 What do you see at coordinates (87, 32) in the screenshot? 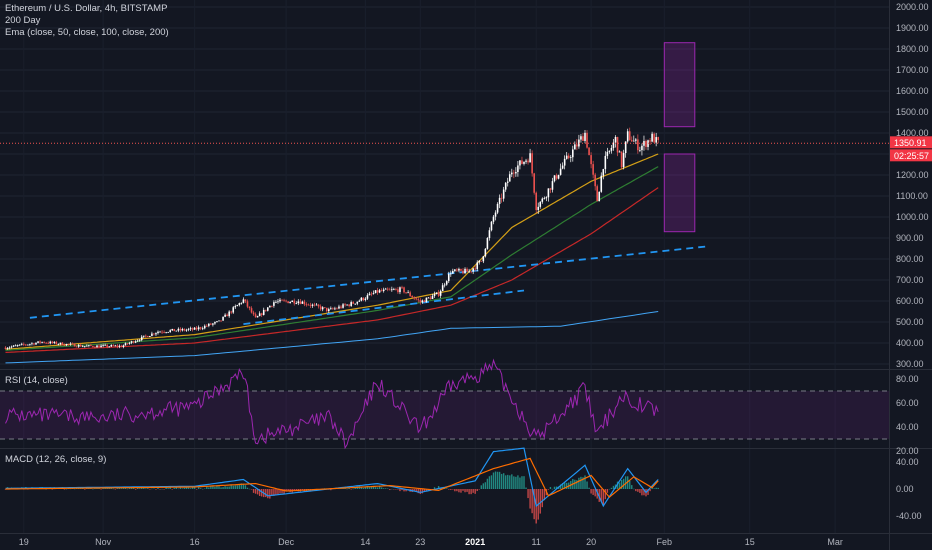
I see `ema-study-label: Ema (close, 50, close, 100, close, 200)` at bounding box center [87, 32].